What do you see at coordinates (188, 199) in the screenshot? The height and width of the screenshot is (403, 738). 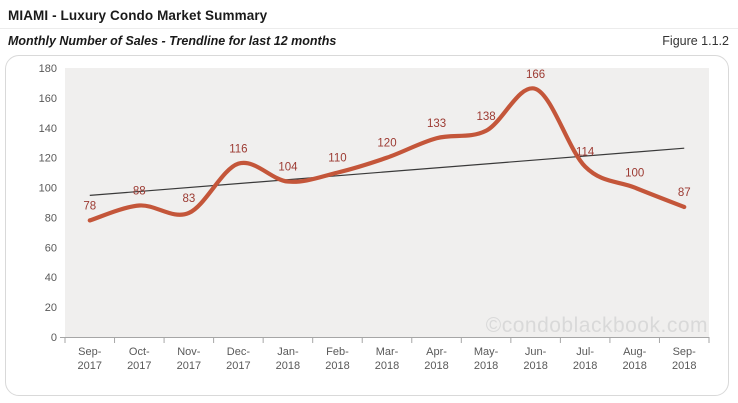 I see `data-label: 83` at bounding box center [188, 199].